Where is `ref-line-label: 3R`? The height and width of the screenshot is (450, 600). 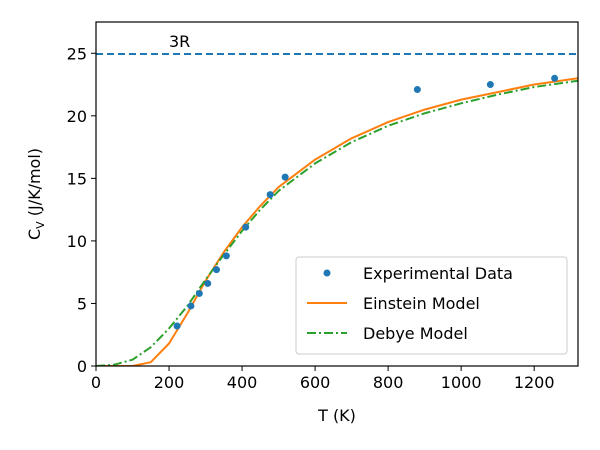 ref-line-label: 3R is located at coordinates (179, 41).